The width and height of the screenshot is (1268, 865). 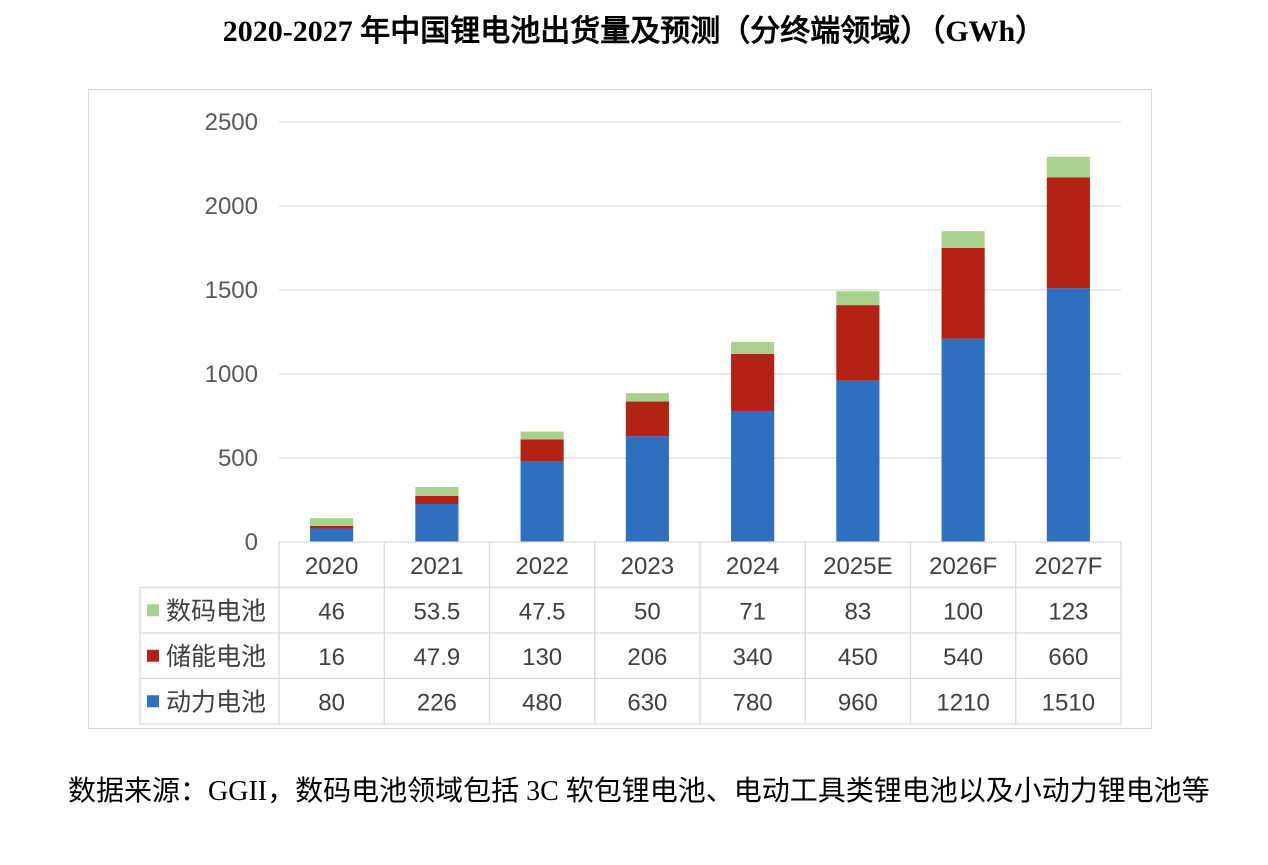 What do you see at coordinates (858, 702) in the screenshot?
I see `data-label: 960` at bounding box center [858, 702].